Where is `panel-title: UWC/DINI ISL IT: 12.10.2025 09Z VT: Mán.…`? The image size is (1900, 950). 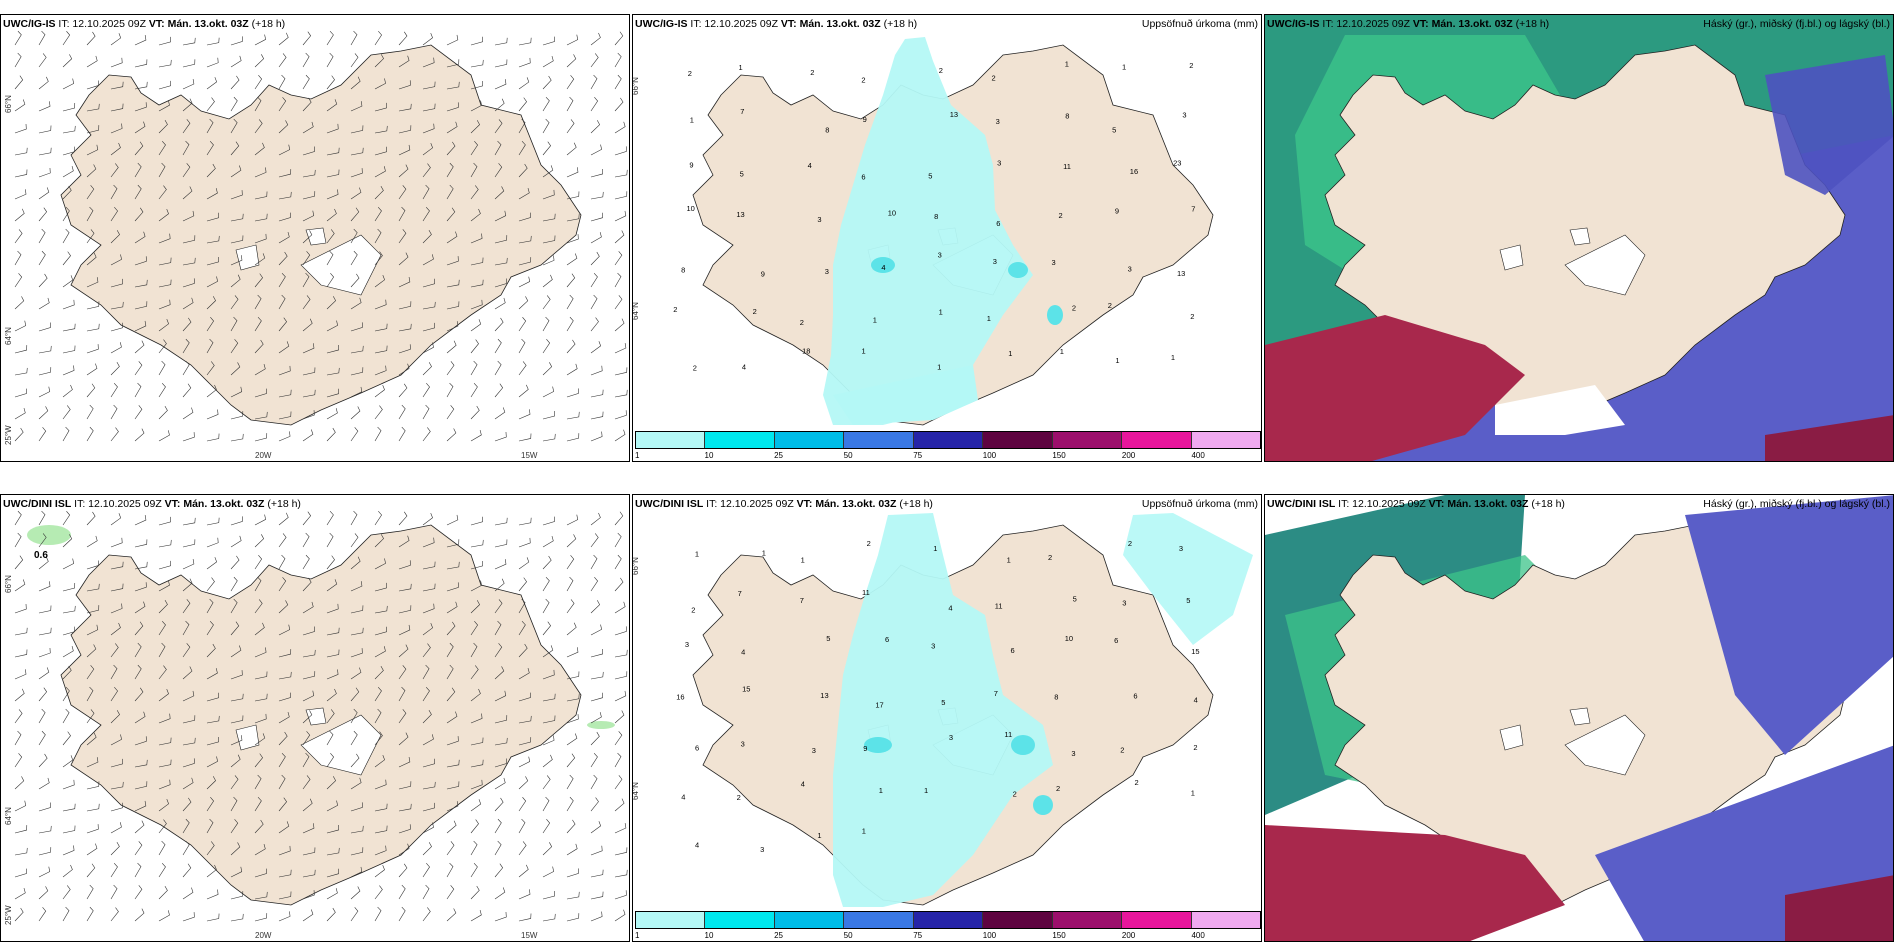
panel-title: UWC/DINI ISL IT: 12.10.2025 09Z VT: Mán.… is located at coordinates (1416, 504).